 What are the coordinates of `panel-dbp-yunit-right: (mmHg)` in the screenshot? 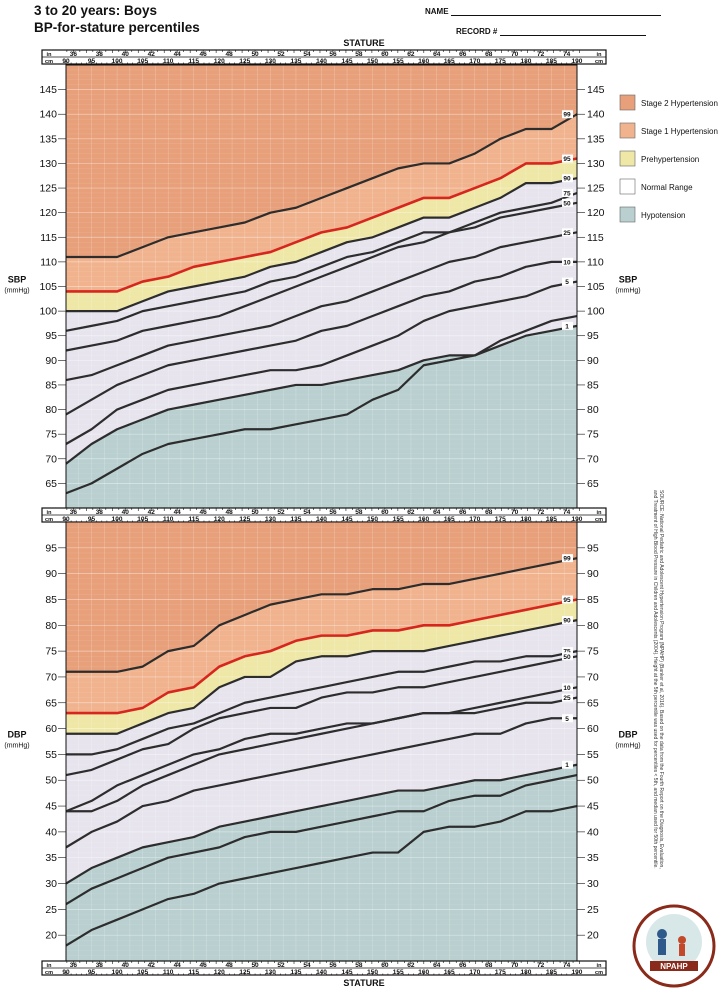 It's located at (627, 746).